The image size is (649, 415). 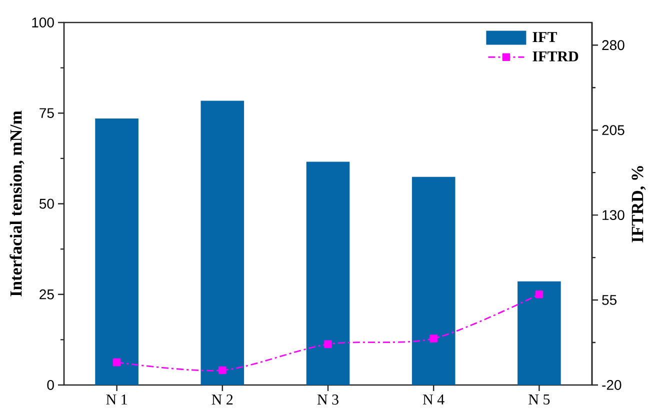 I want to click on legend-label: IFTRD, so click(x=555, y=56).